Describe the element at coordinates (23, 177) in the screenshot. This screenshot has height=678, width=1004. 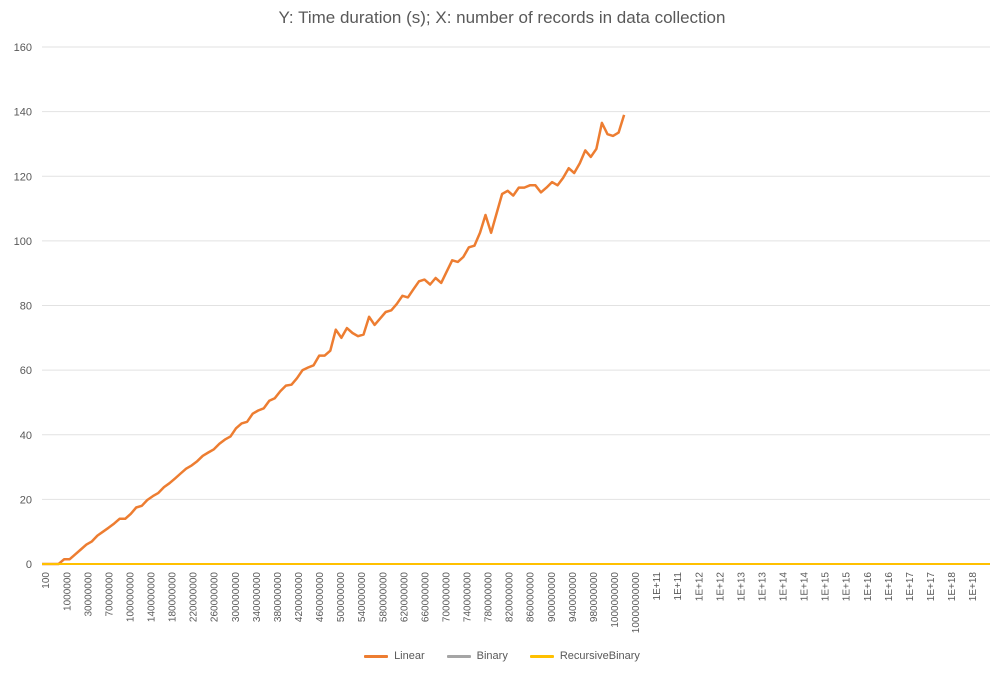
I see `y-tick-label: 120` at that location.